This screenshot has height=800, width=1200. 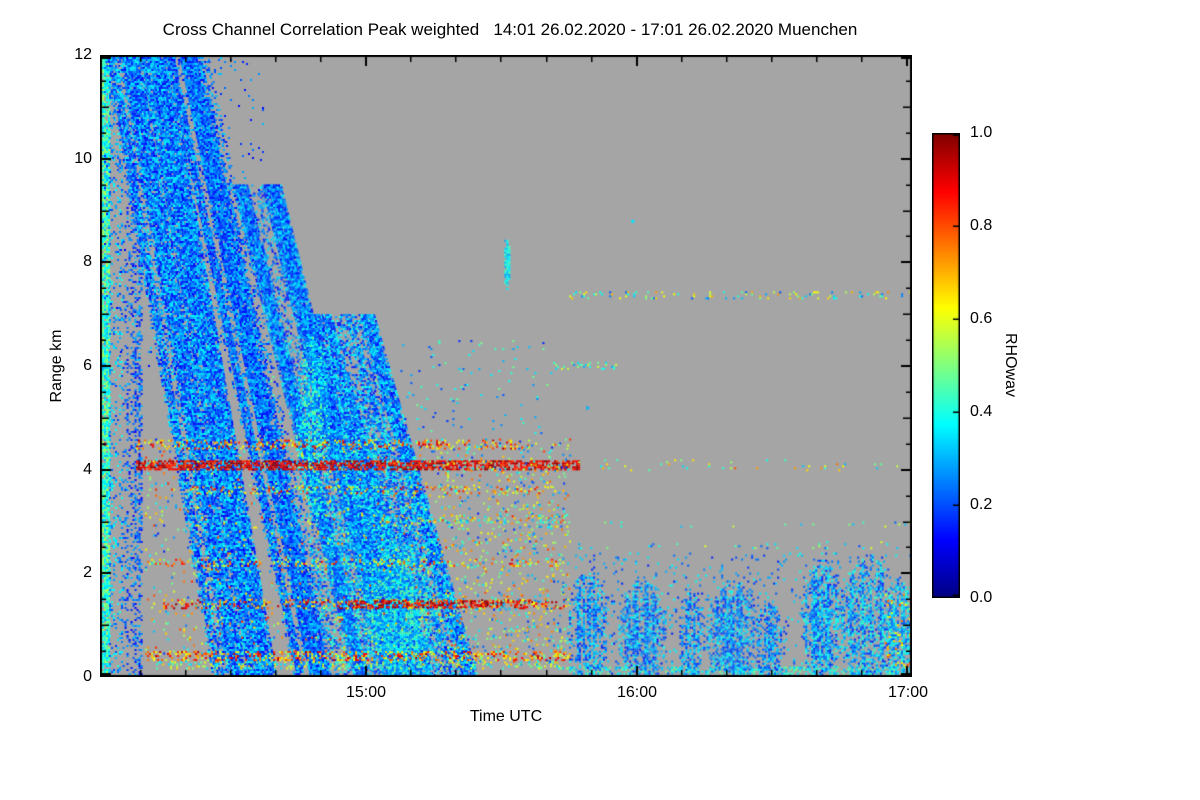 I want to click on colorbar-tick-label: 1.0, so click(x=981, y=132).